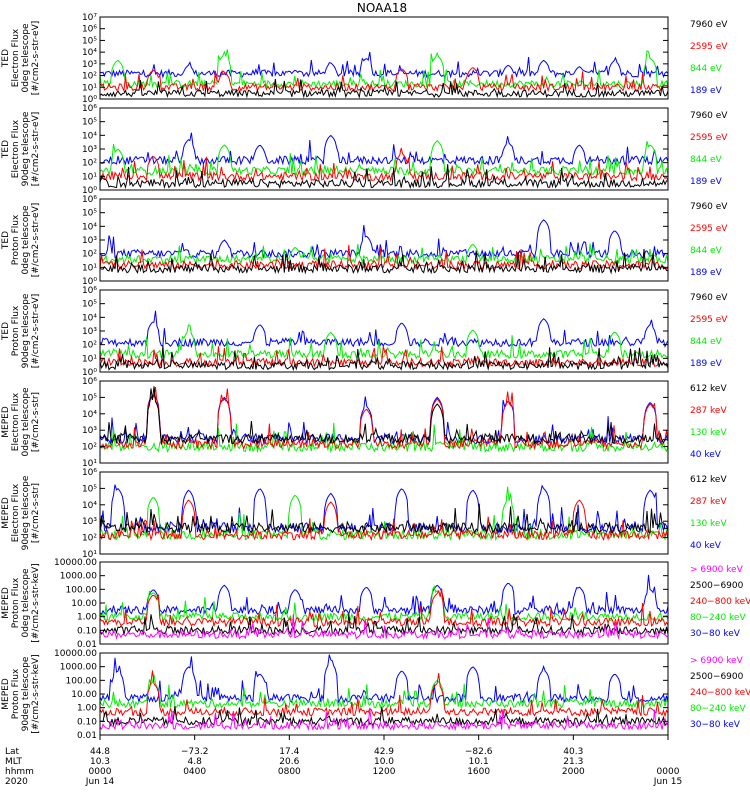 Image resolution: width=750 pixels, height=800 pixels. Describe the element at coordinates (12, 752) in the screenshot. I see `x-row-label: Lat` at that location.